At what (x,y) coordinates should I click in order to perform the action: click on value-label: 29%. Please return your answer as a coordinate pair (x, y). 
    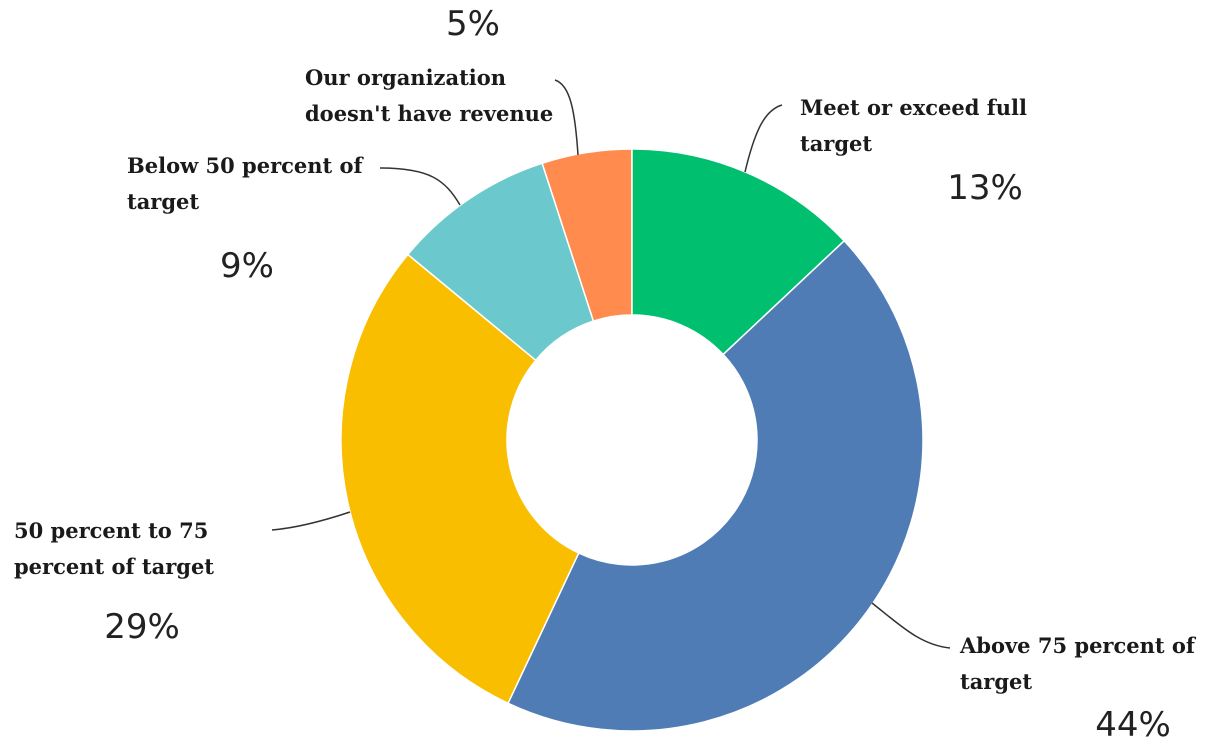
    Looking at the image, I should click on (142, 627).